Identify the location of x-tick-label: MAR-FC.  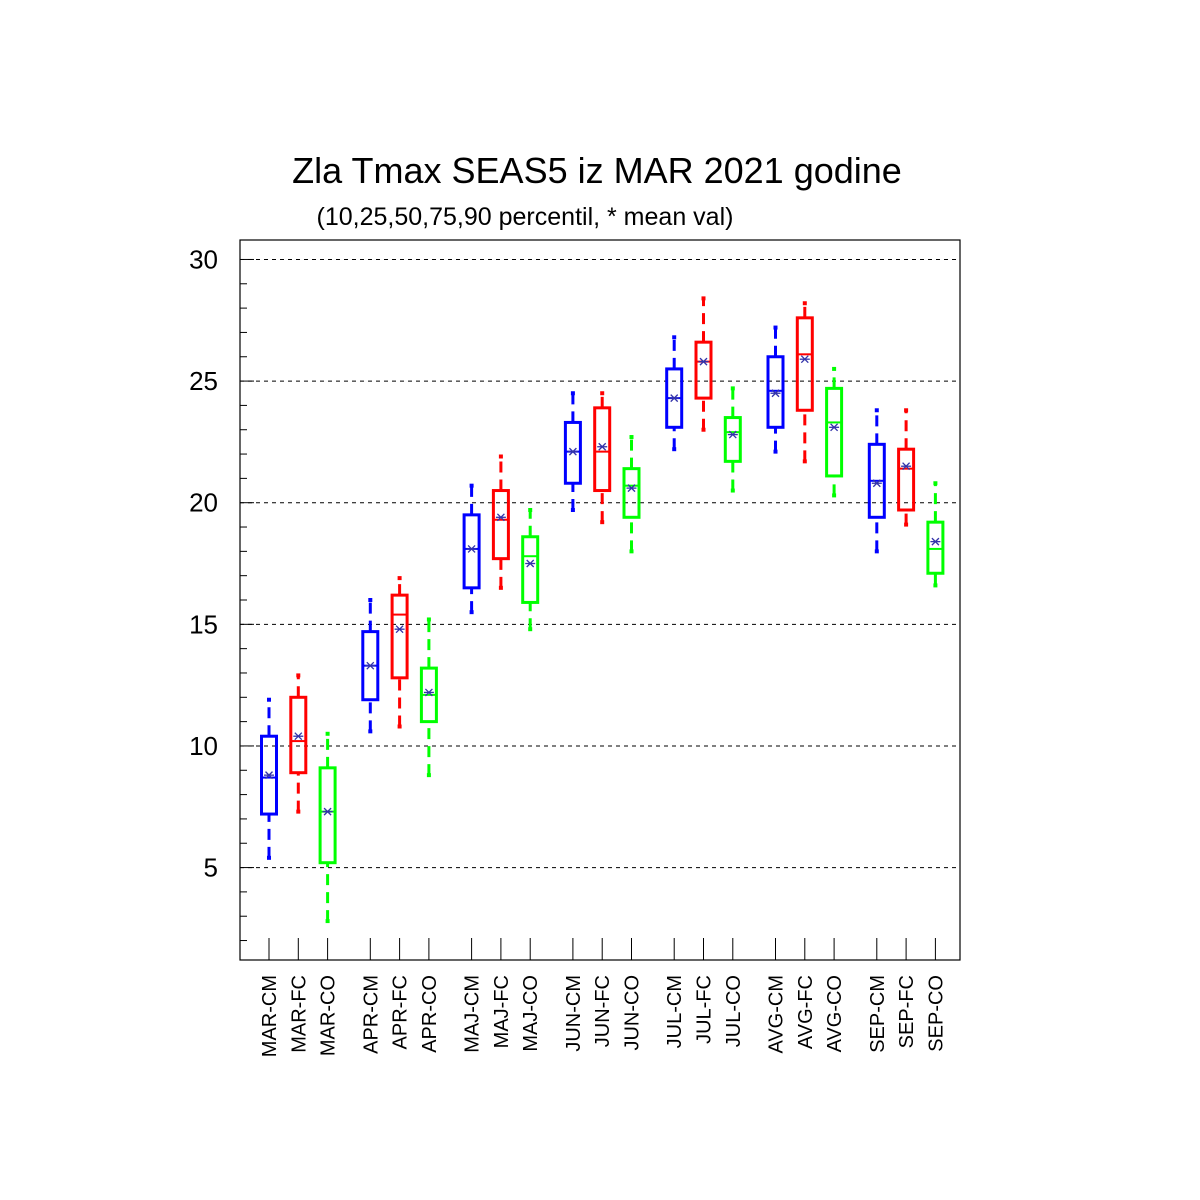
(299, 1014).